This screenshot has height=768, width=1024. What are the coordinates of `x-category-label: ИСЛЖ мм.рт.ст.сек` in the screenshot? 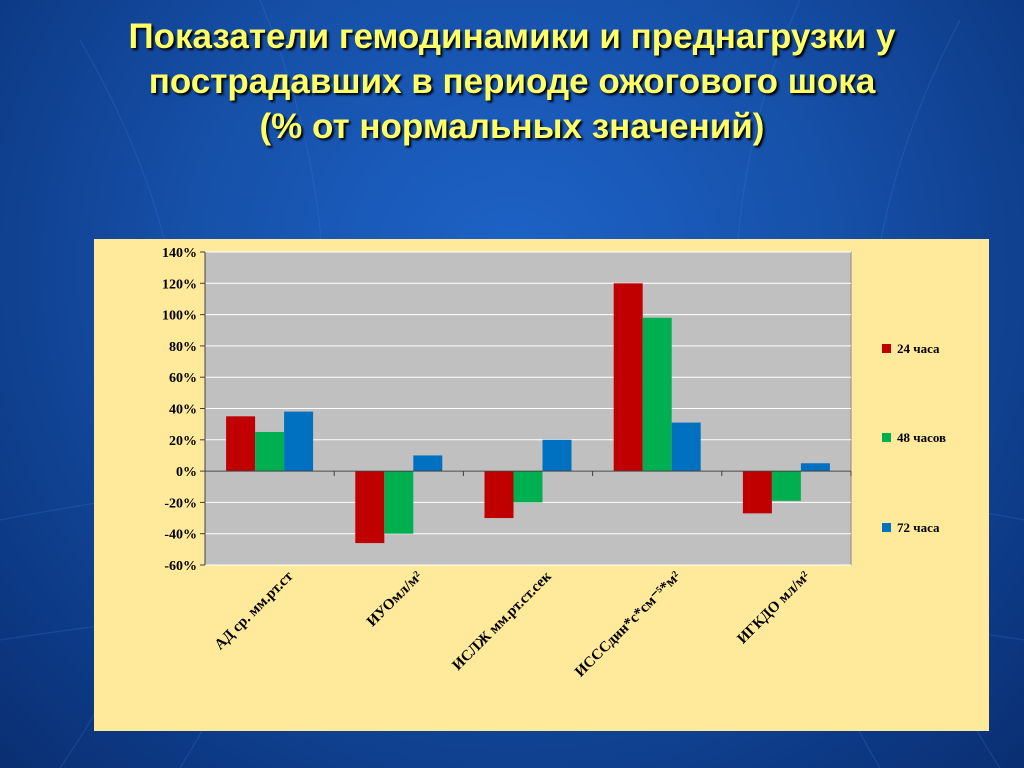 It's located at (502, 621).